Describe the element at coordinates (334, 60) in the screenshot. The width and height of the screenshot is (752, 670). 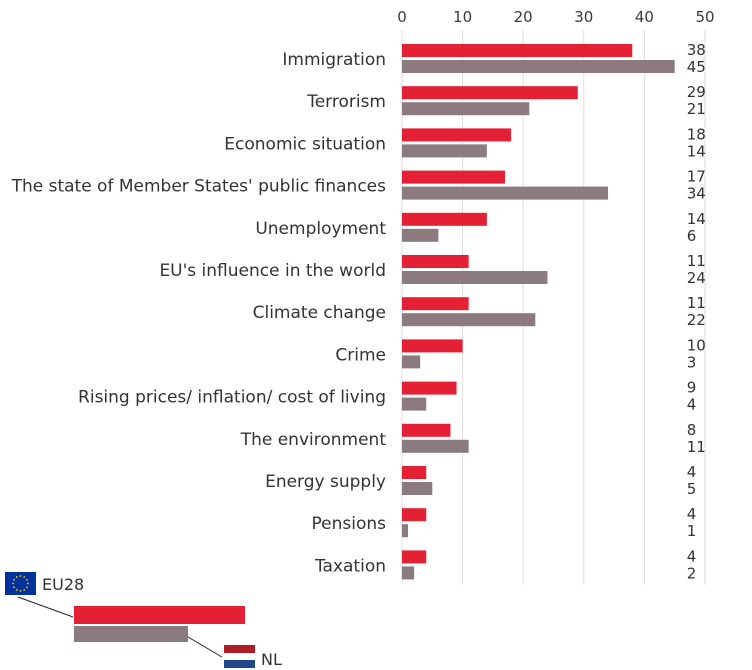
I see `category-label: Immigration` at that location.